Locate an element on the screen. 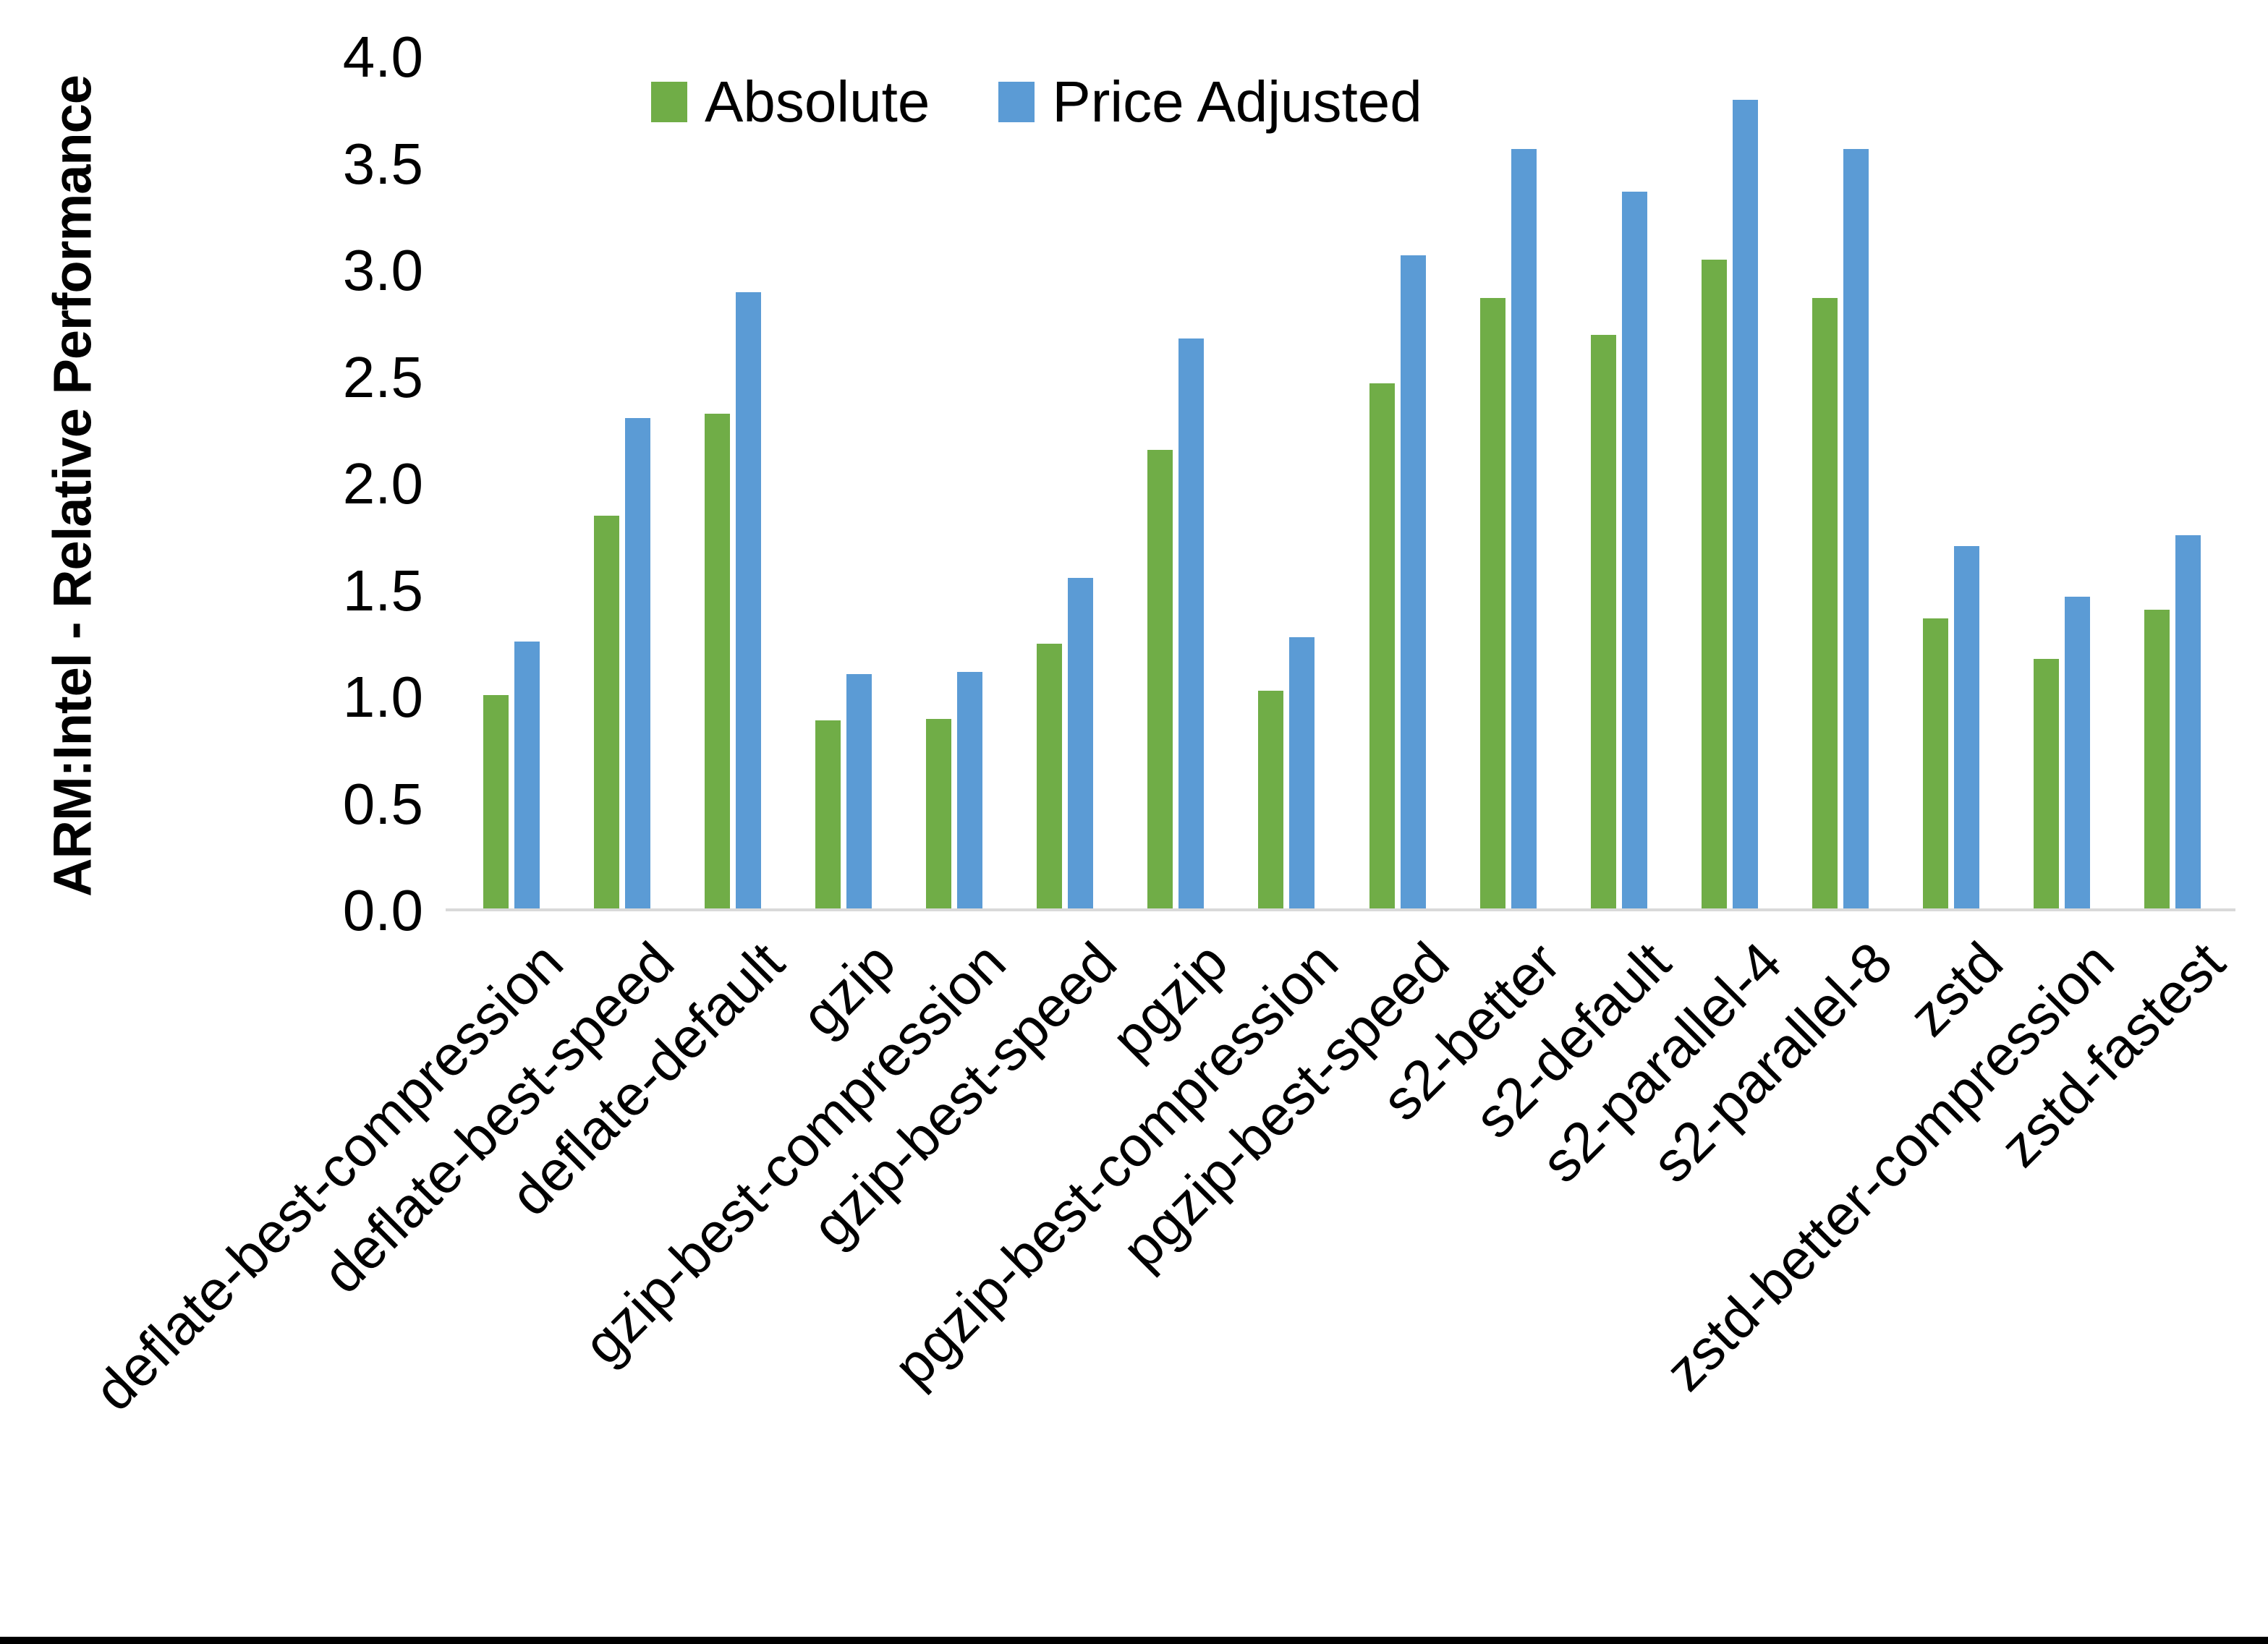  legend-label: Absolute is located at coordinates (817, 101).